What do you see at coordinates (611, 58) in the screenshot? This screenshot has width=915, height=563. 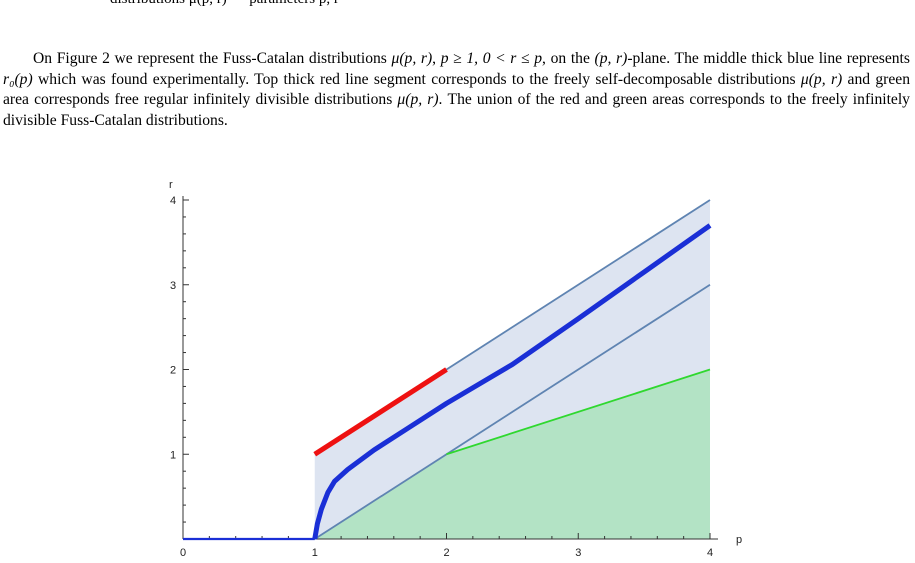 I see `math-plane: (p, r)` at bounding box center [611, 58].